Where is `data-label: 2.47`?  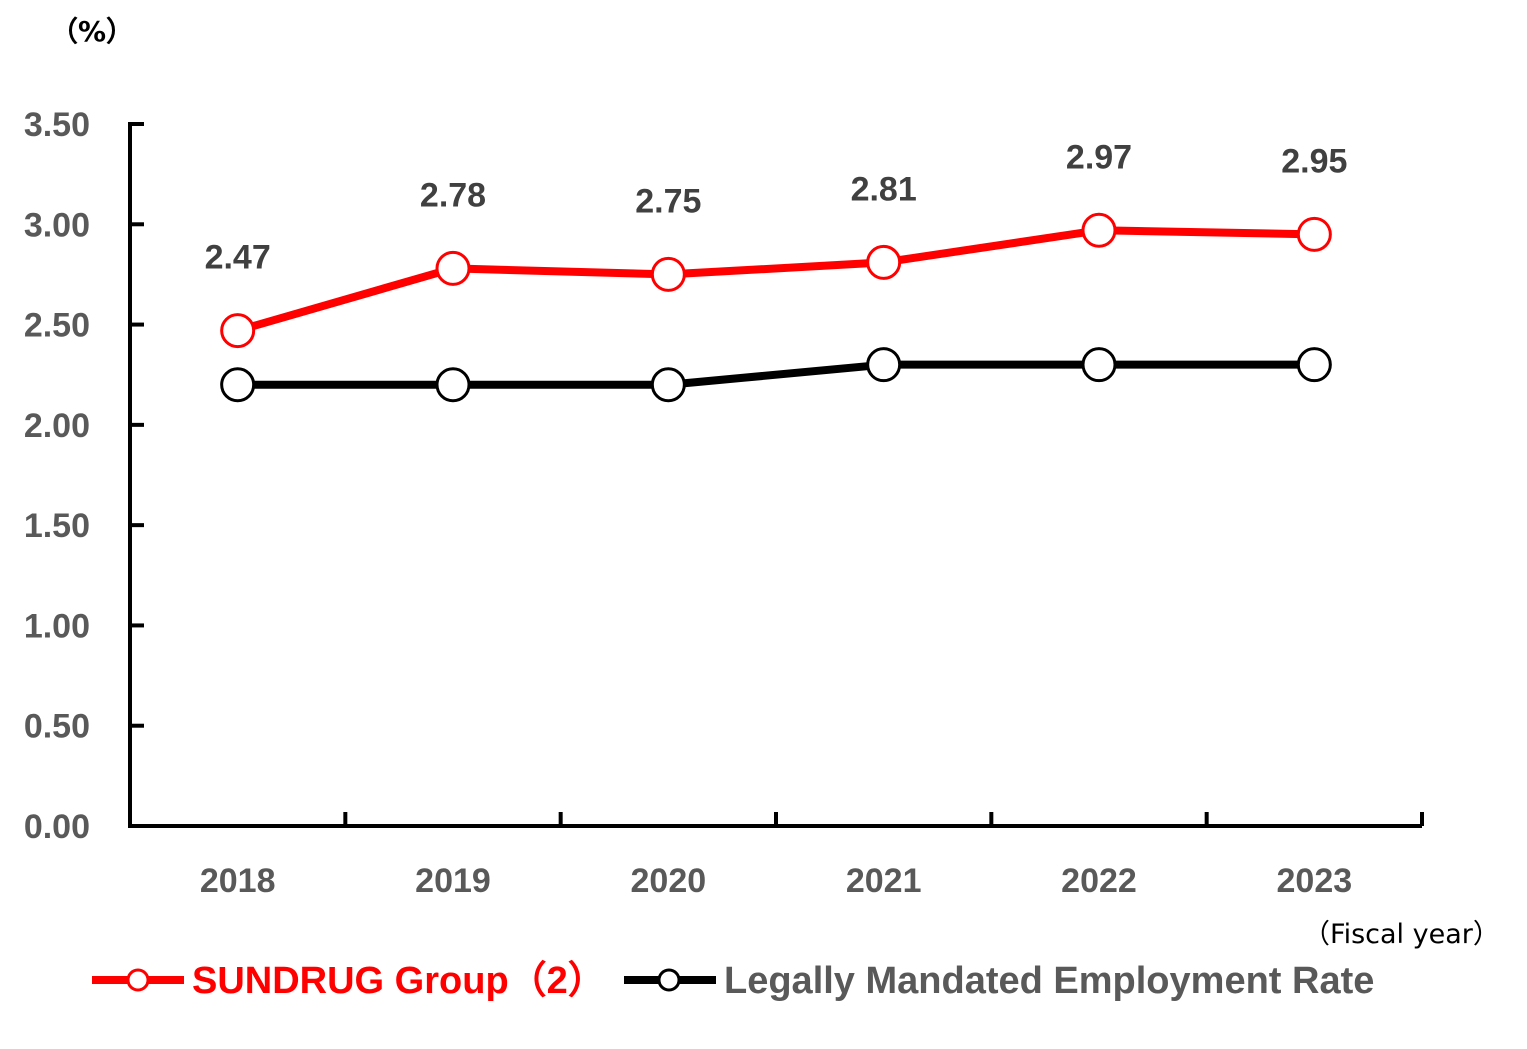 data-label: 2.47 is located at coordinates (238, 258).